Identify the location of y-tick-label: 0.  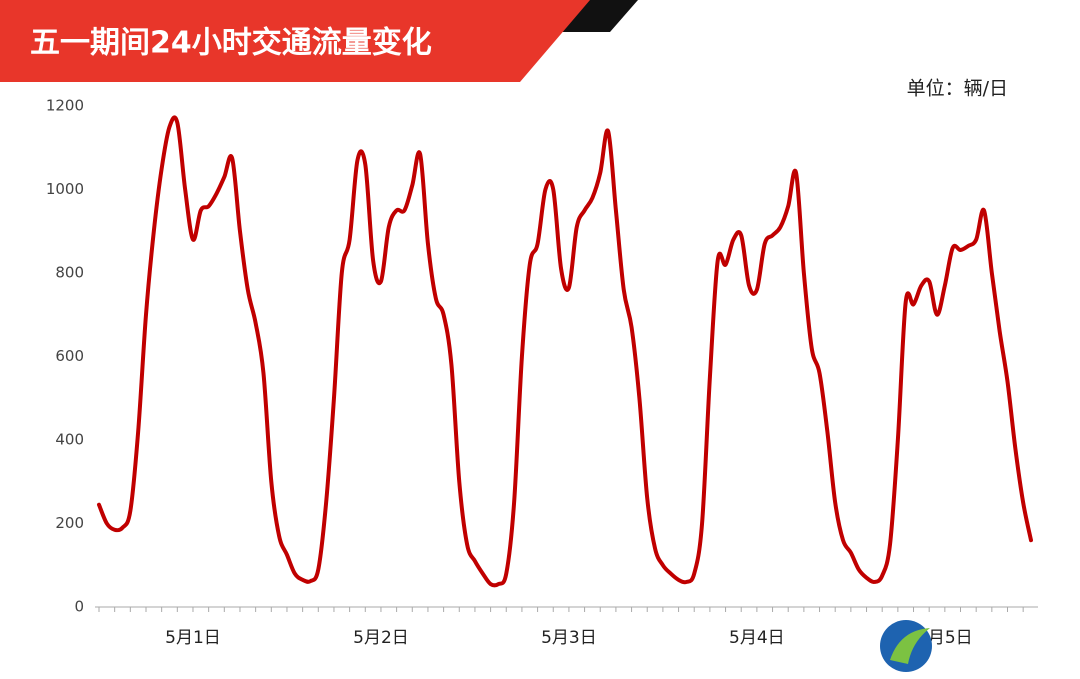
(79, 607).